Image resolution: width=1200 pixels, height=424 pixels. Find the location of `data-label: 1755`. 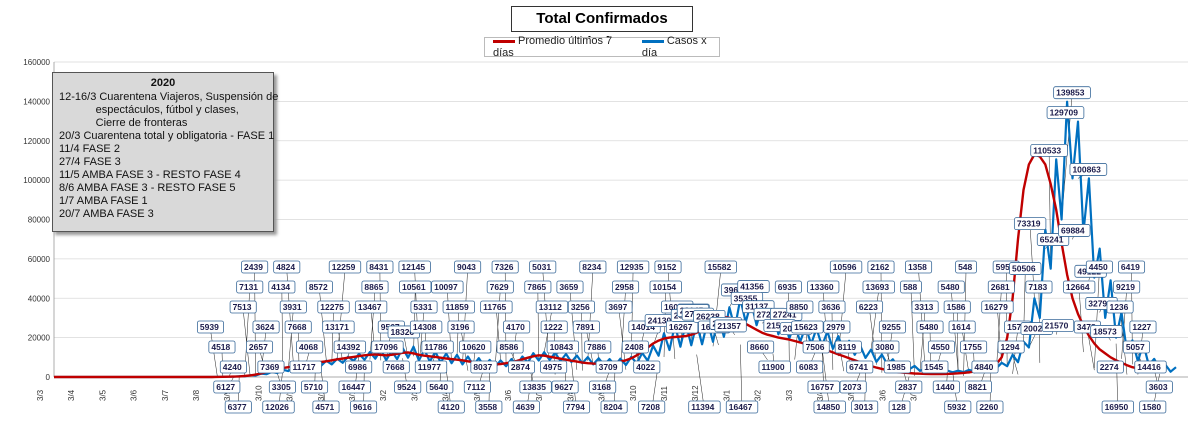

data-label: 1755 is located at coordinates (972, 347).